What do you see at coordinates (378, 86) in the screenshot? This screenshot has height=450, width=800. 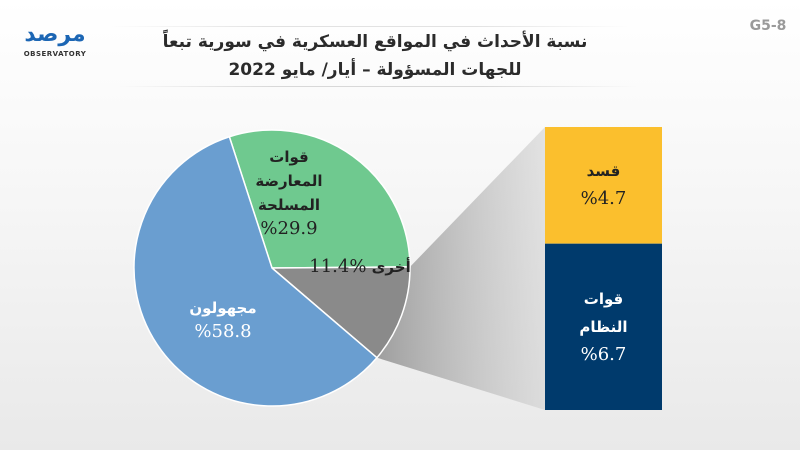 I see `header-divider` at bounding box center [378, 86].